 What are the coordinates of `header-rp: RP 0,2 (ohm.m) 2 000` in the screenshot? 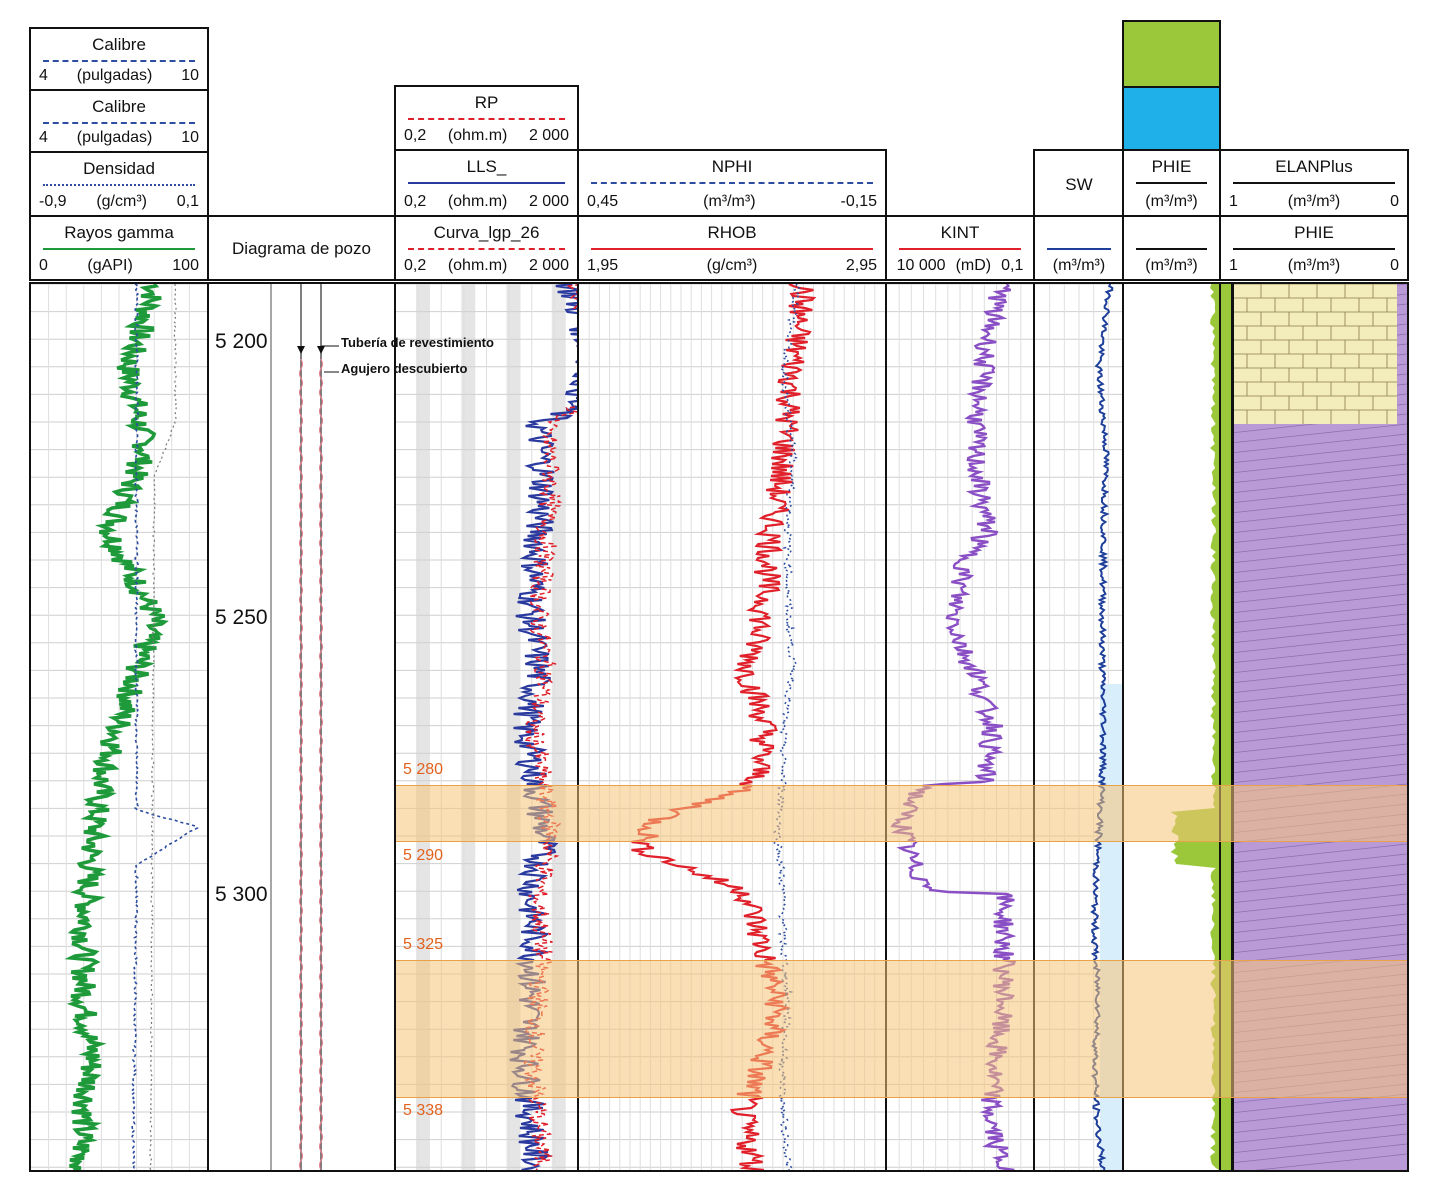 It's located at (486, 118).